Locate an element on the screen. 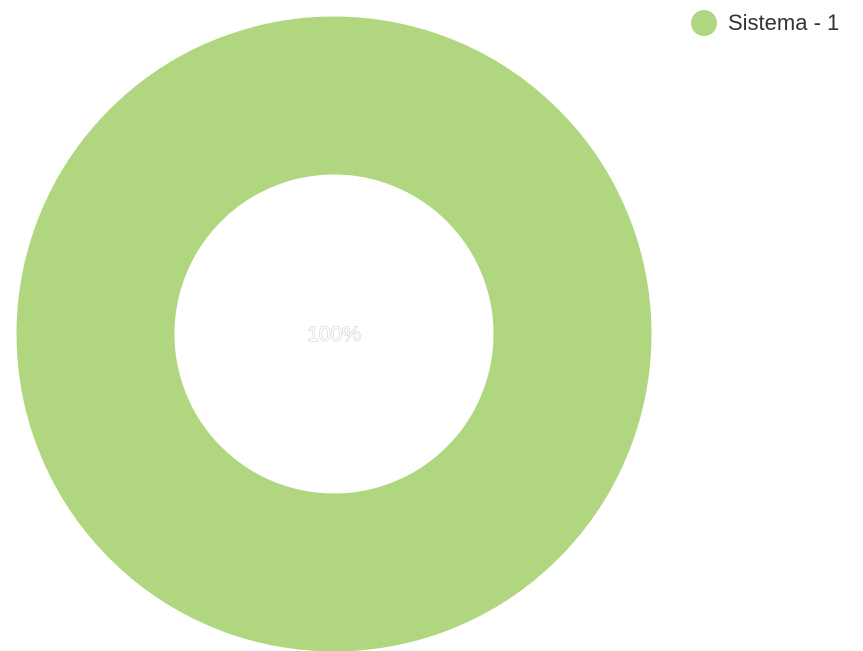 The height and width of the screenshot is (651, 863). chart-legend: Sistema - 1 is located at coordinates (765, 23).